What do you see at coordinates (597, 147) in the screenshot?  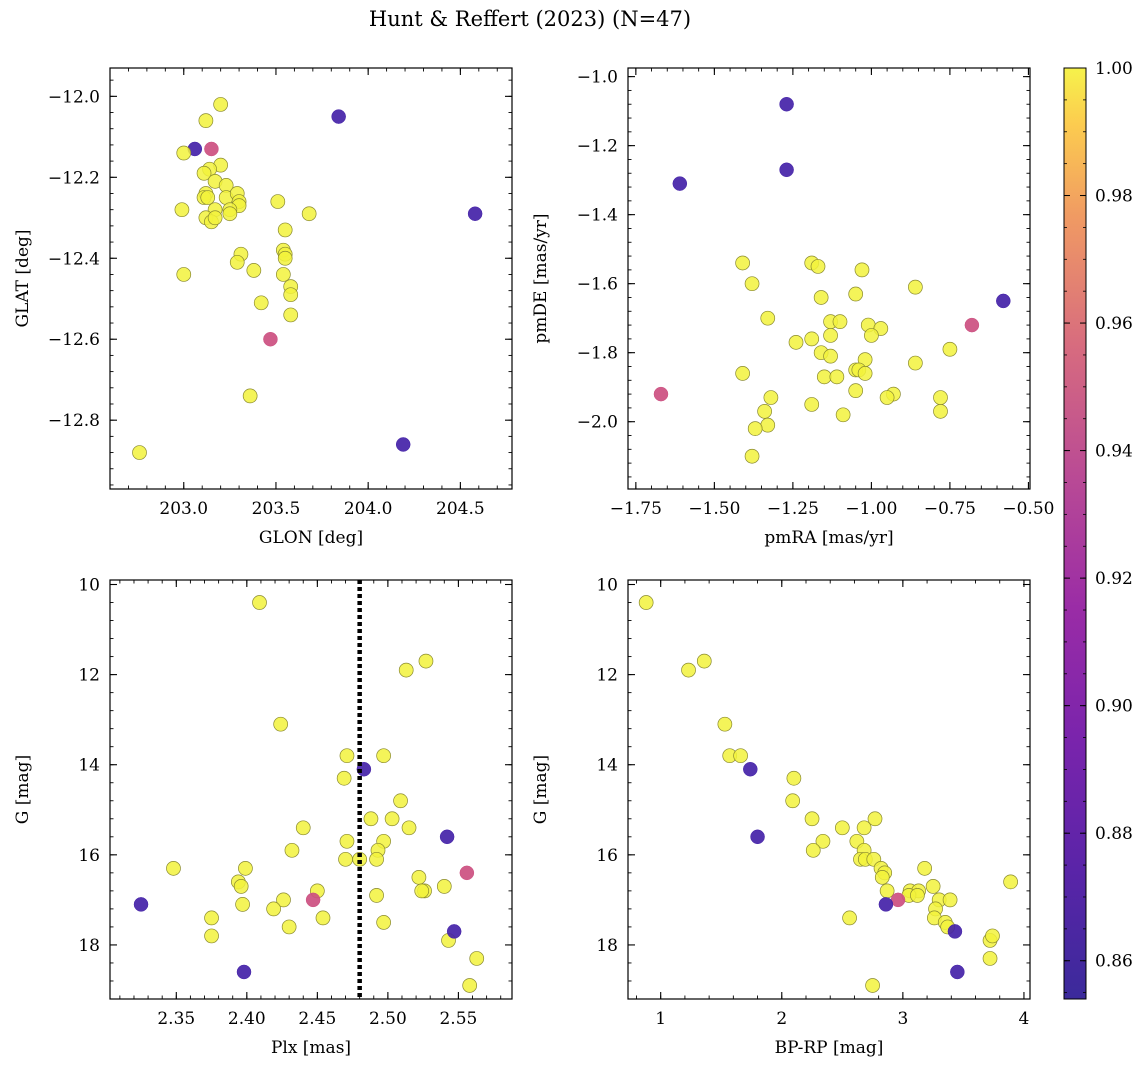 I see `y-tick-label: −1.2` at bounding box center [597, 147].